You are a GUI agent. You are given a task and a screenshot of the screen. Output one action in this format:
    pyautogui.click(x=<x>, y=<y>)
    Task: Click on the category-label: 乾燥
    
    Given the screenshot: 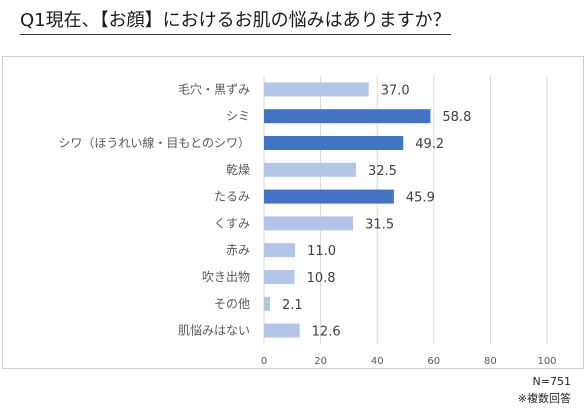 What is the action you would take?
    pyautogui.click(x=238, y=170)
    